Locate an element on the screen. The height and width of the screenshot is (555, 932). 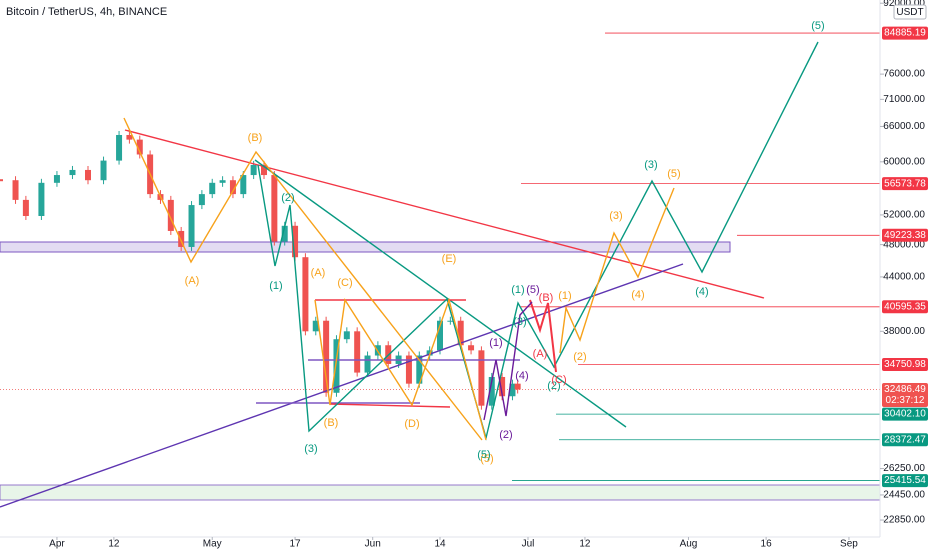
y-tick-label: 24450.00 is located at coordinates (904, 495).